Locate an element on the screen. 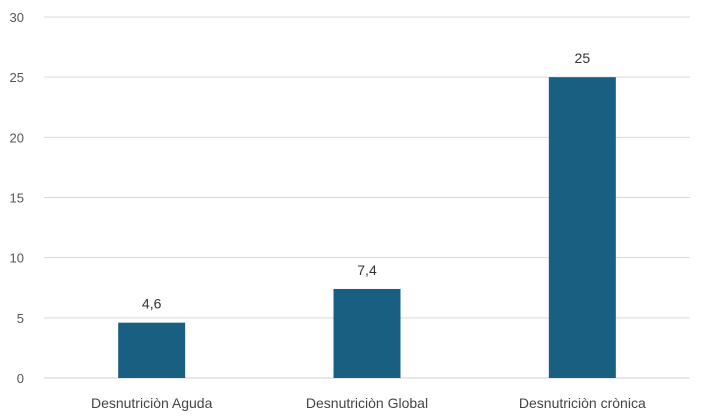  x-category-label-2: Desnutriciòn Global is located at coordinates (367, 403).